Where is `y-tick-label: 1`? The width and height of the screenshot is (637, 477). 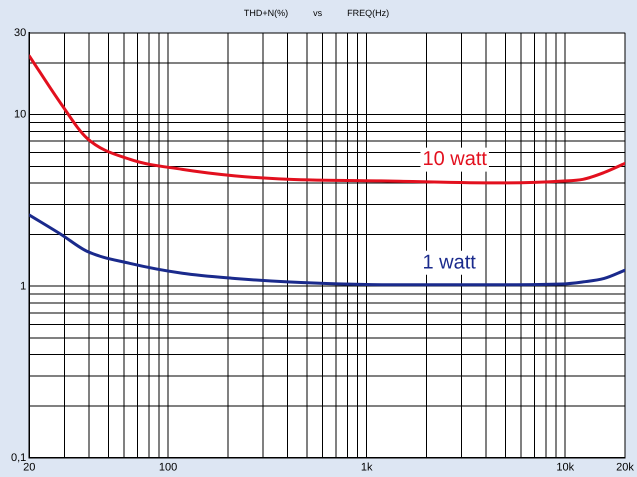 y-tick-label: 1 is located at coordinates (23, 286).